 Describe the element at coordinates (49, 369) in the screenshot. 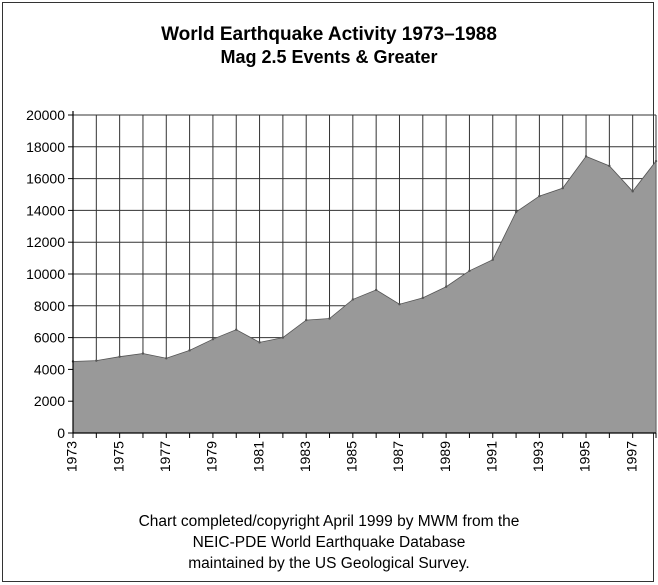

I see `y-tick-label: 4000` at that location.